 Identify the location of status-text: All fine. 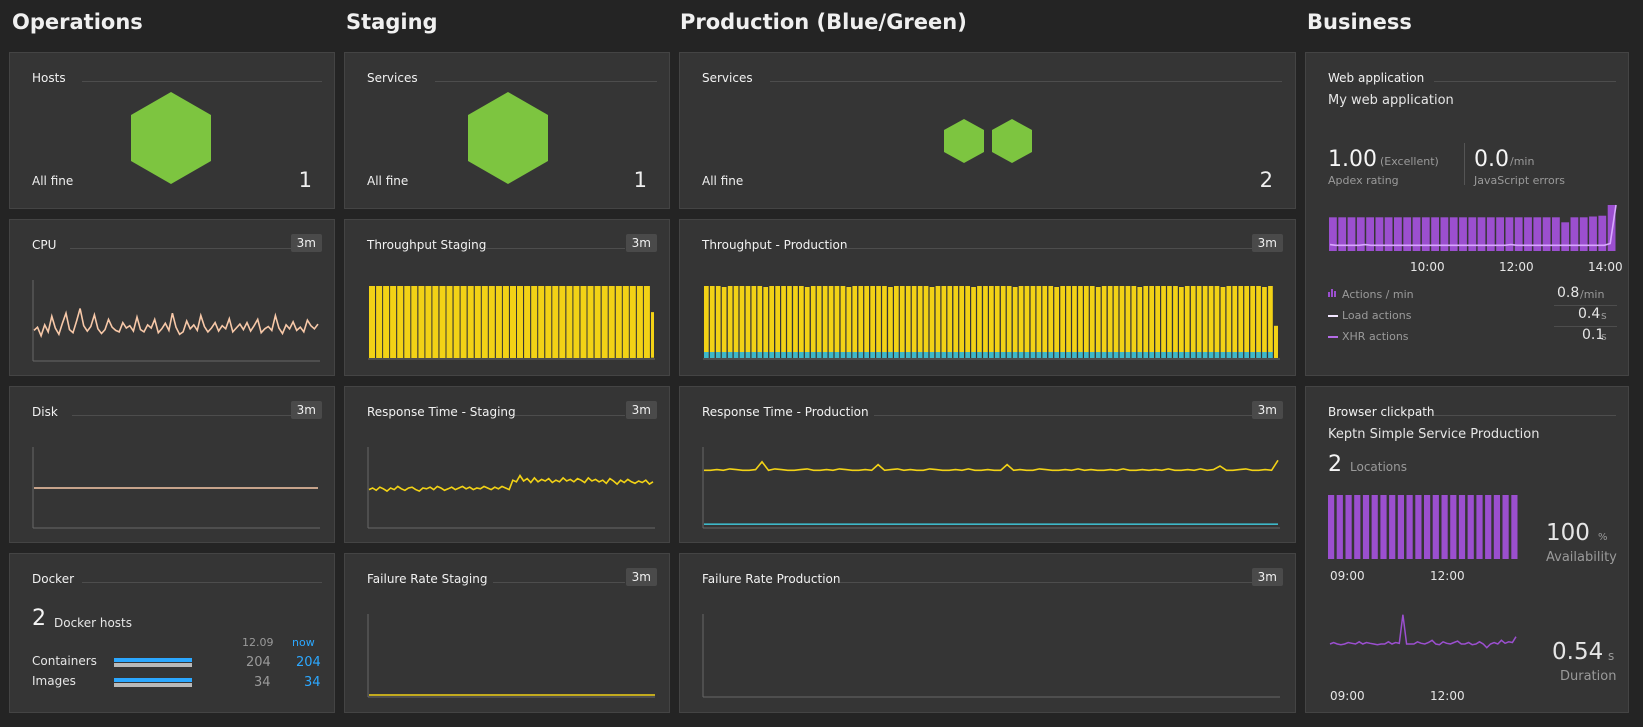
(723, 181).